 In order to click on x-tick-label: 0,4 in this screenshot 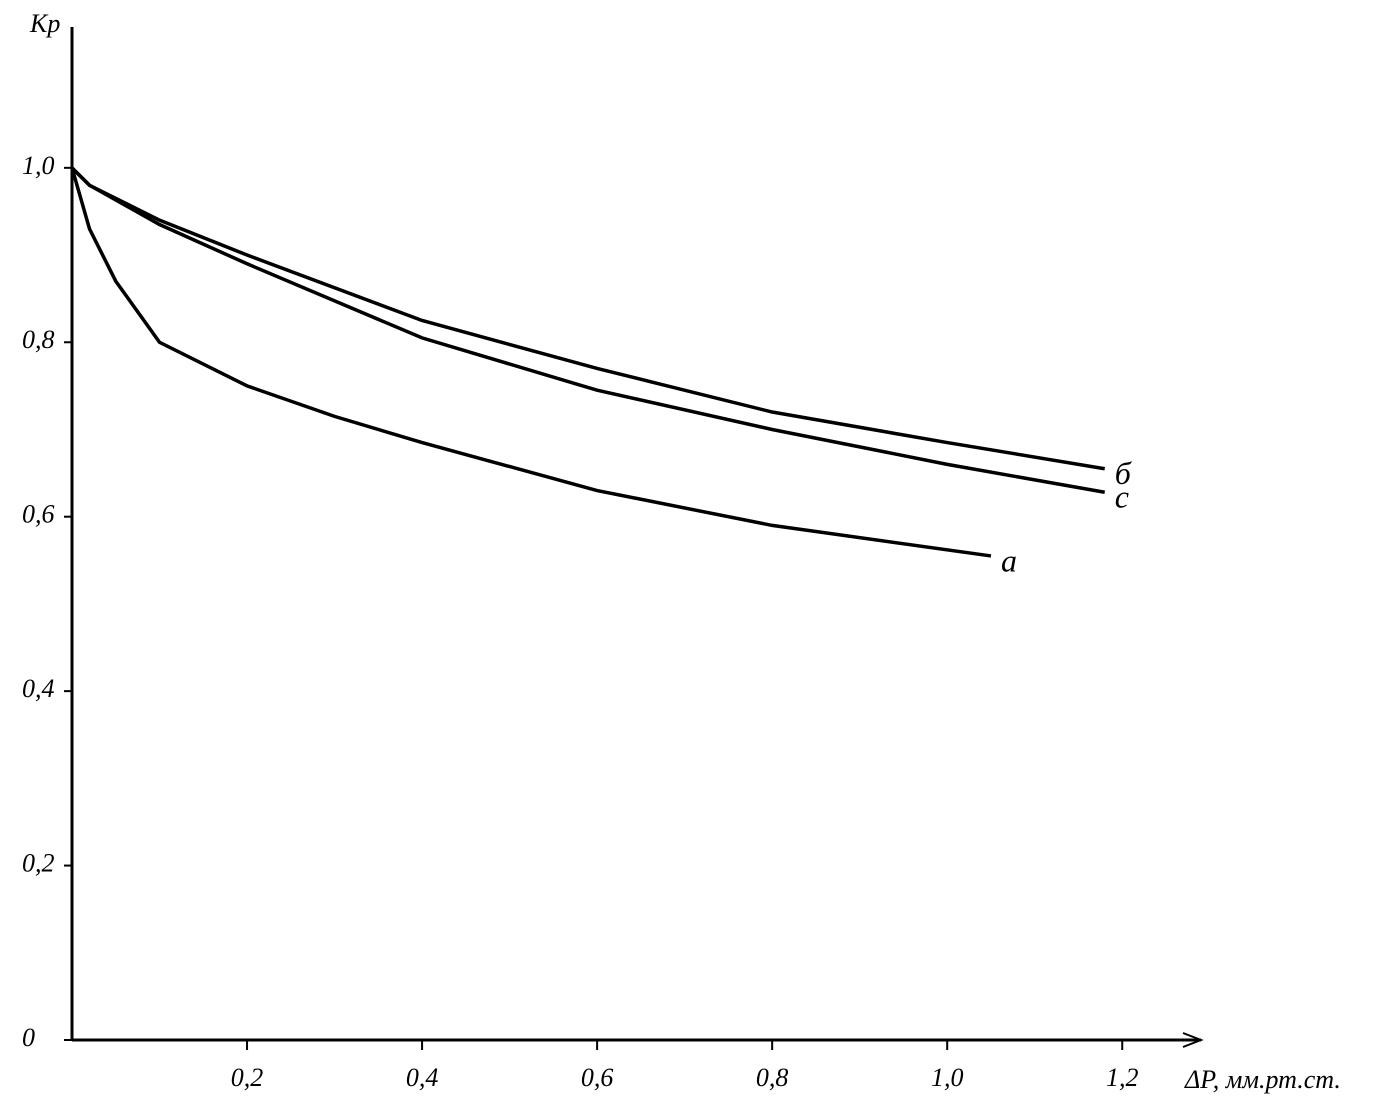, I will do `click(422, 1077)`.